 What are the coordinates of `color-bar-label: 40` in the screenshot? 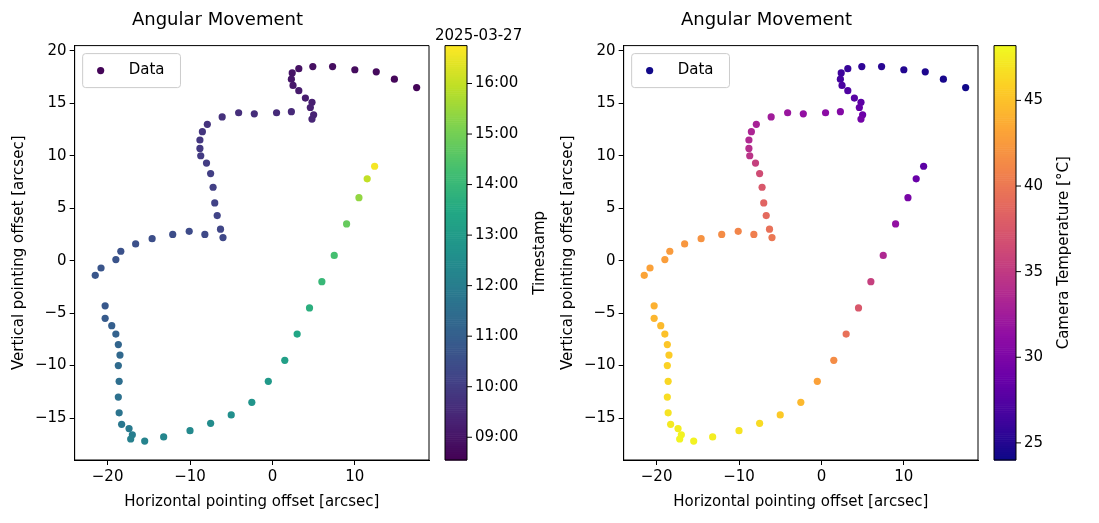 It's located at (1034, 184).